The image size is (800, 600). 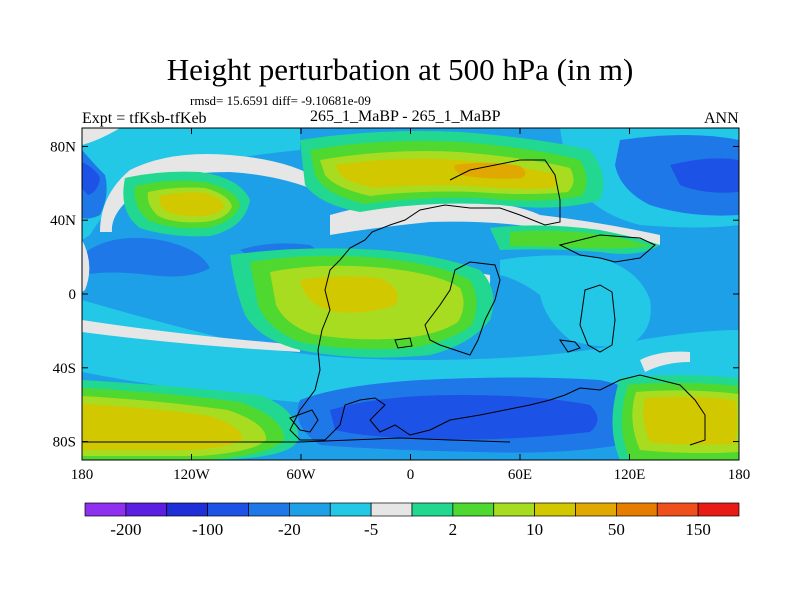 What do you see at coordinates (63, 294) in the screenshot?
I see `y-tick-labels: 80N 40N 0 40S 80S` at bounding box center [63, 294].